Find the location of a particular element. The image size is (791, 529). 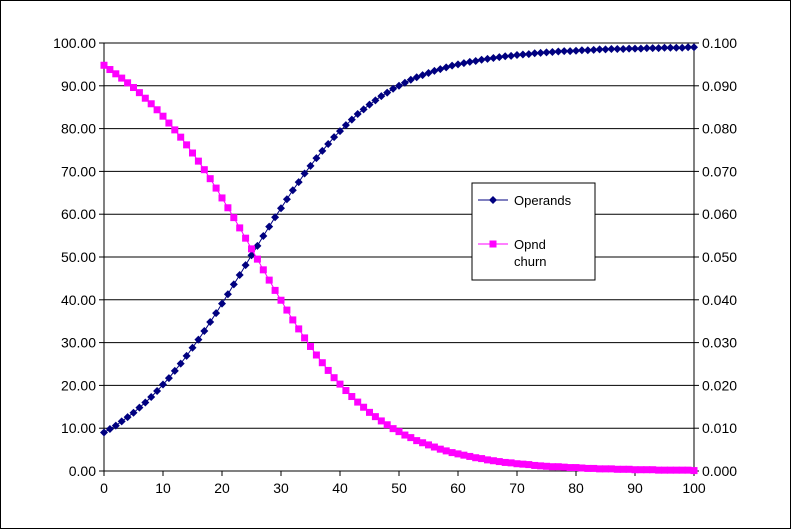

x-tick-label: 90 is located at coordinates (635, 488).